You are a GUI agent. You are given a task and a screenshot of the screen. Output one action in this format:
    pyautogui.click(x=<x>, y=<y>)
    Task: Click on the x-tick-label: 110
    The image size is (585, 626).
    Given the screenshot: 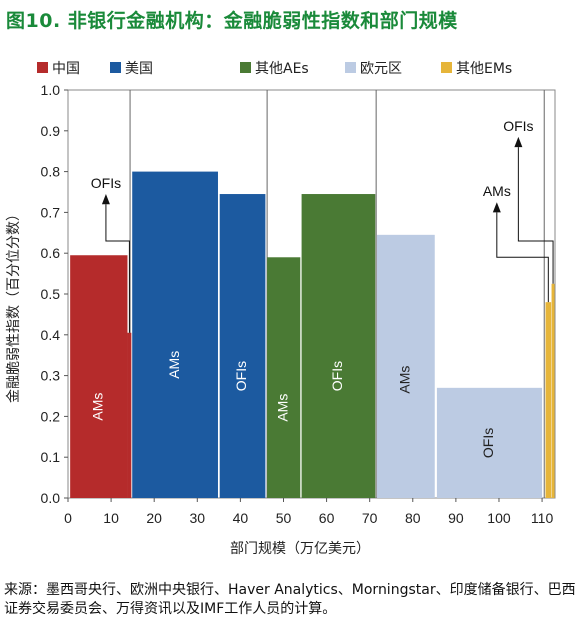 What is the action you would take?
    pyautogui.click(x=542, y=518)
    